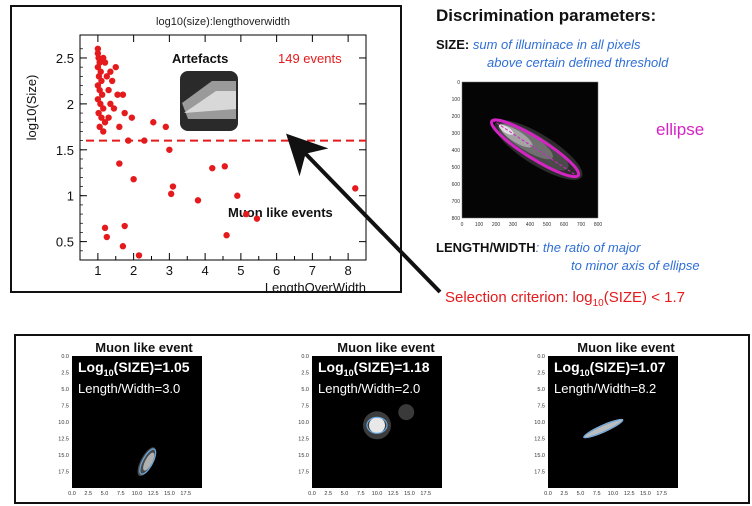  Describe the element at coordinates (456, 117) in the screenshot. I see `heatmap-y-tick: 200` at that location.